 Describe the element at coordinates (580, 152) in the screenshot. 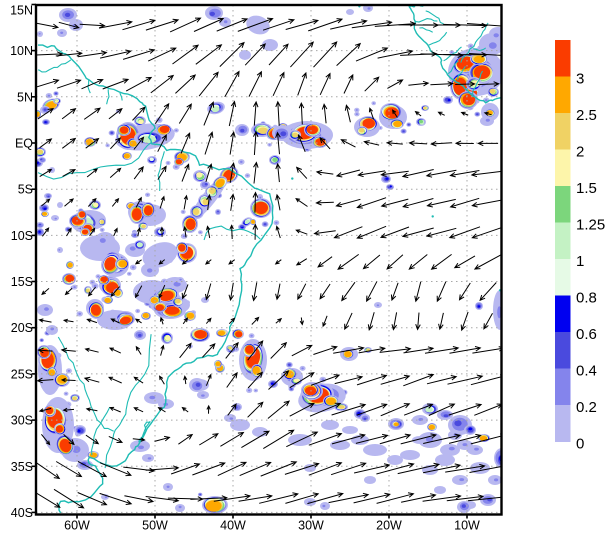

I see `svg-text: 2` at that location.